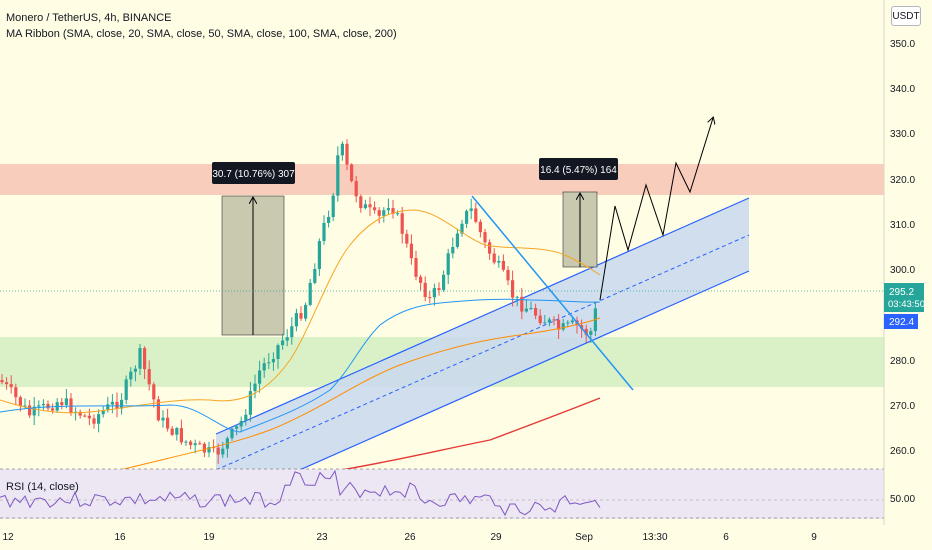 The width and height of the screenshot is (932, 550). Describe the element at coordinates (409, 537) in the screenshot. I see `time-axis: 12 16 19 23 26 29 Sep 13:30 6 9` at that location.